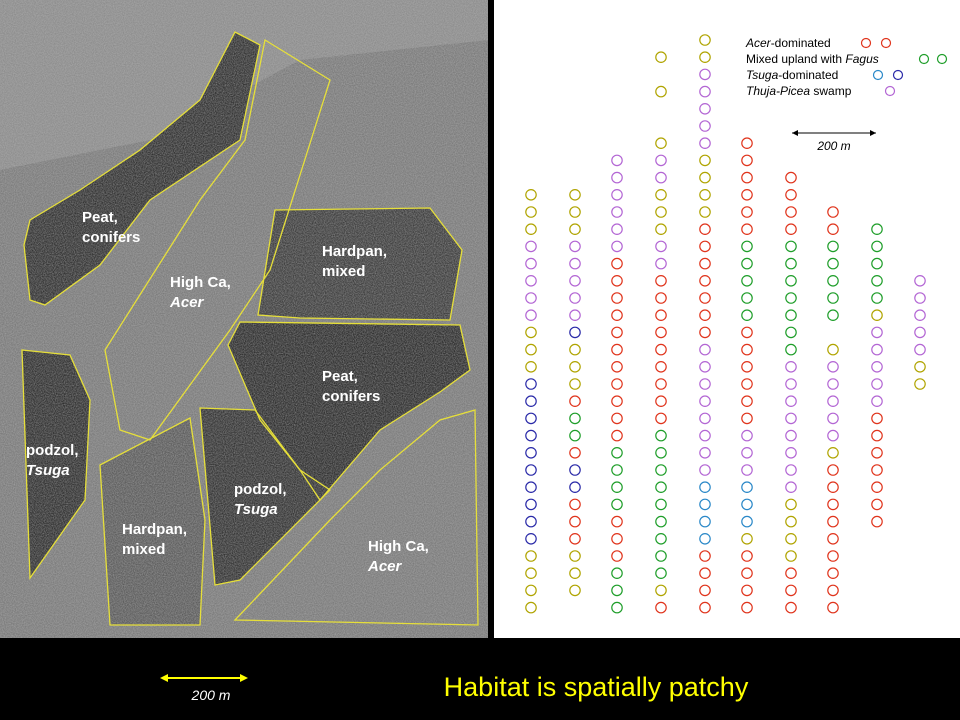  Describe the element at coordinates (187, 302) in the screenshot. I see `photo-label-line: Acer` at that location.